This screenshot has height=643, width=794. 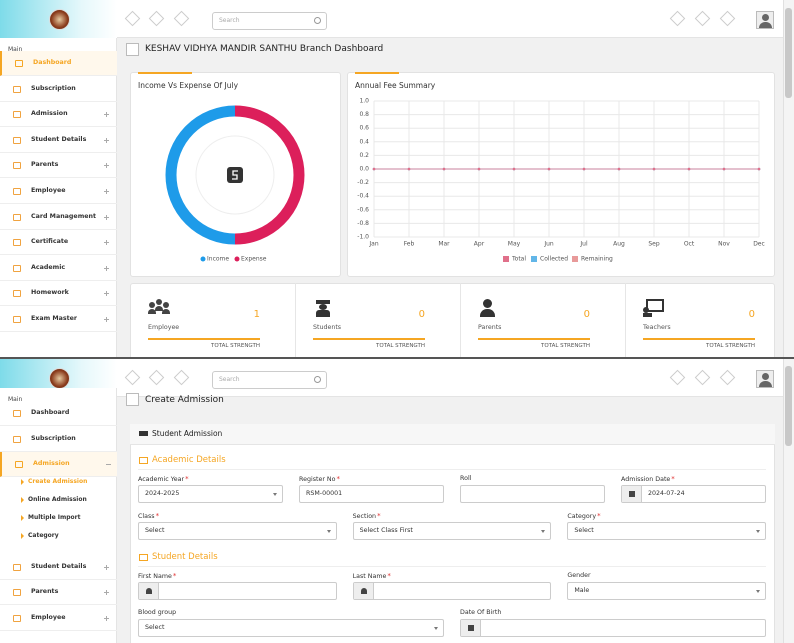 What do you see at coordinates (64, 216) in the screenshot?
I see `menu-label: Card Management` at bounding box center [64, 216].